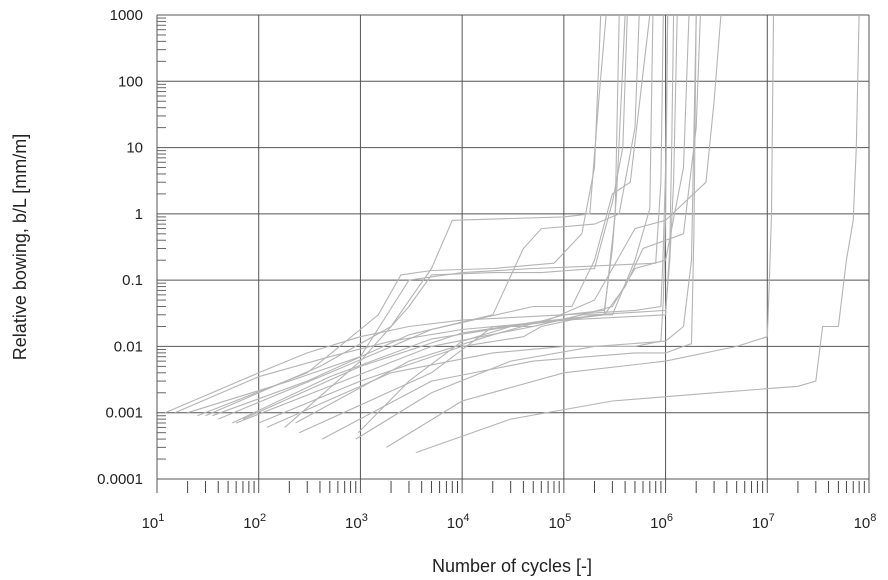 The width and height of the screenshot is (888, 580). I want to click on y-axis-title: Relative bowing, b/L [mm/m], so click(20, 247).